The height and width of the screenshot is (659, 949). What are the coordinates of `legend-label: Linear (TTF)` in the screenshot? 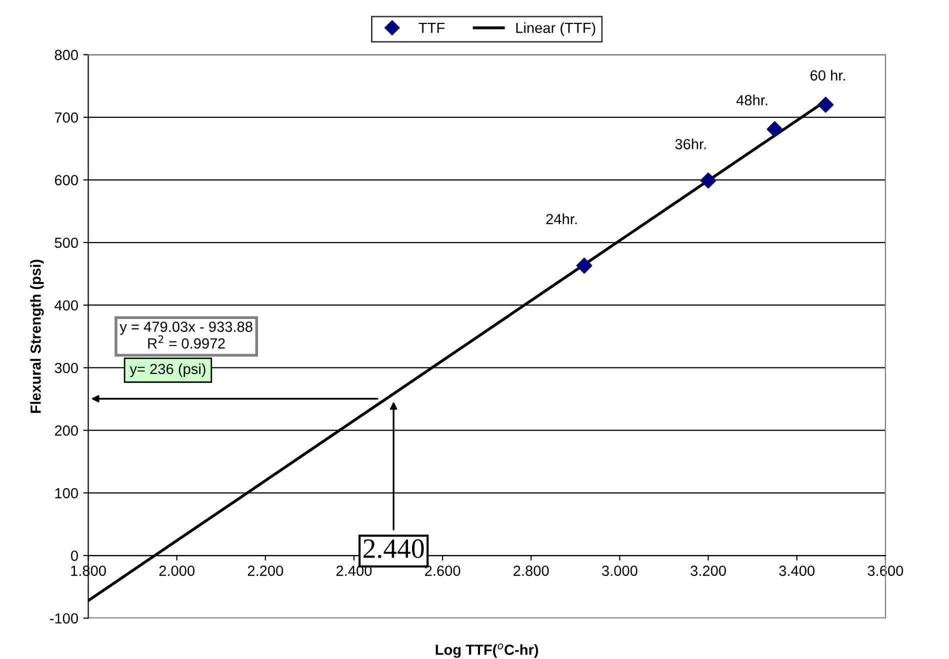 It's located at (556, 29).